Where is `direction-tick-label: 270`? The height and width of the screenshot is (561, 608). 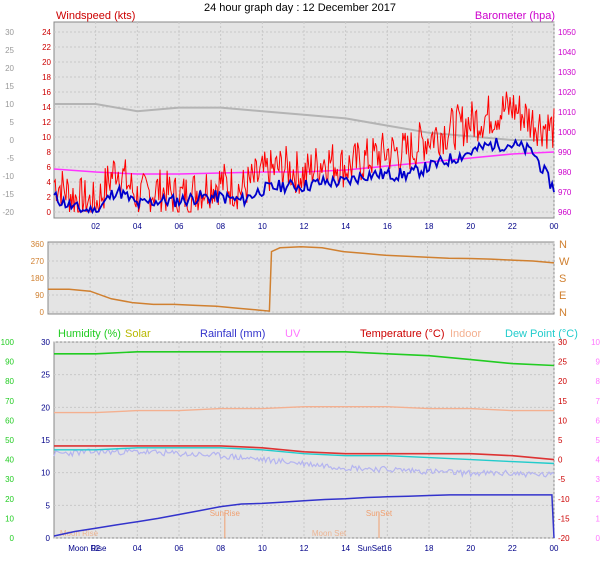 direction-tick-label: 270 is located at coordinates (38, 261).